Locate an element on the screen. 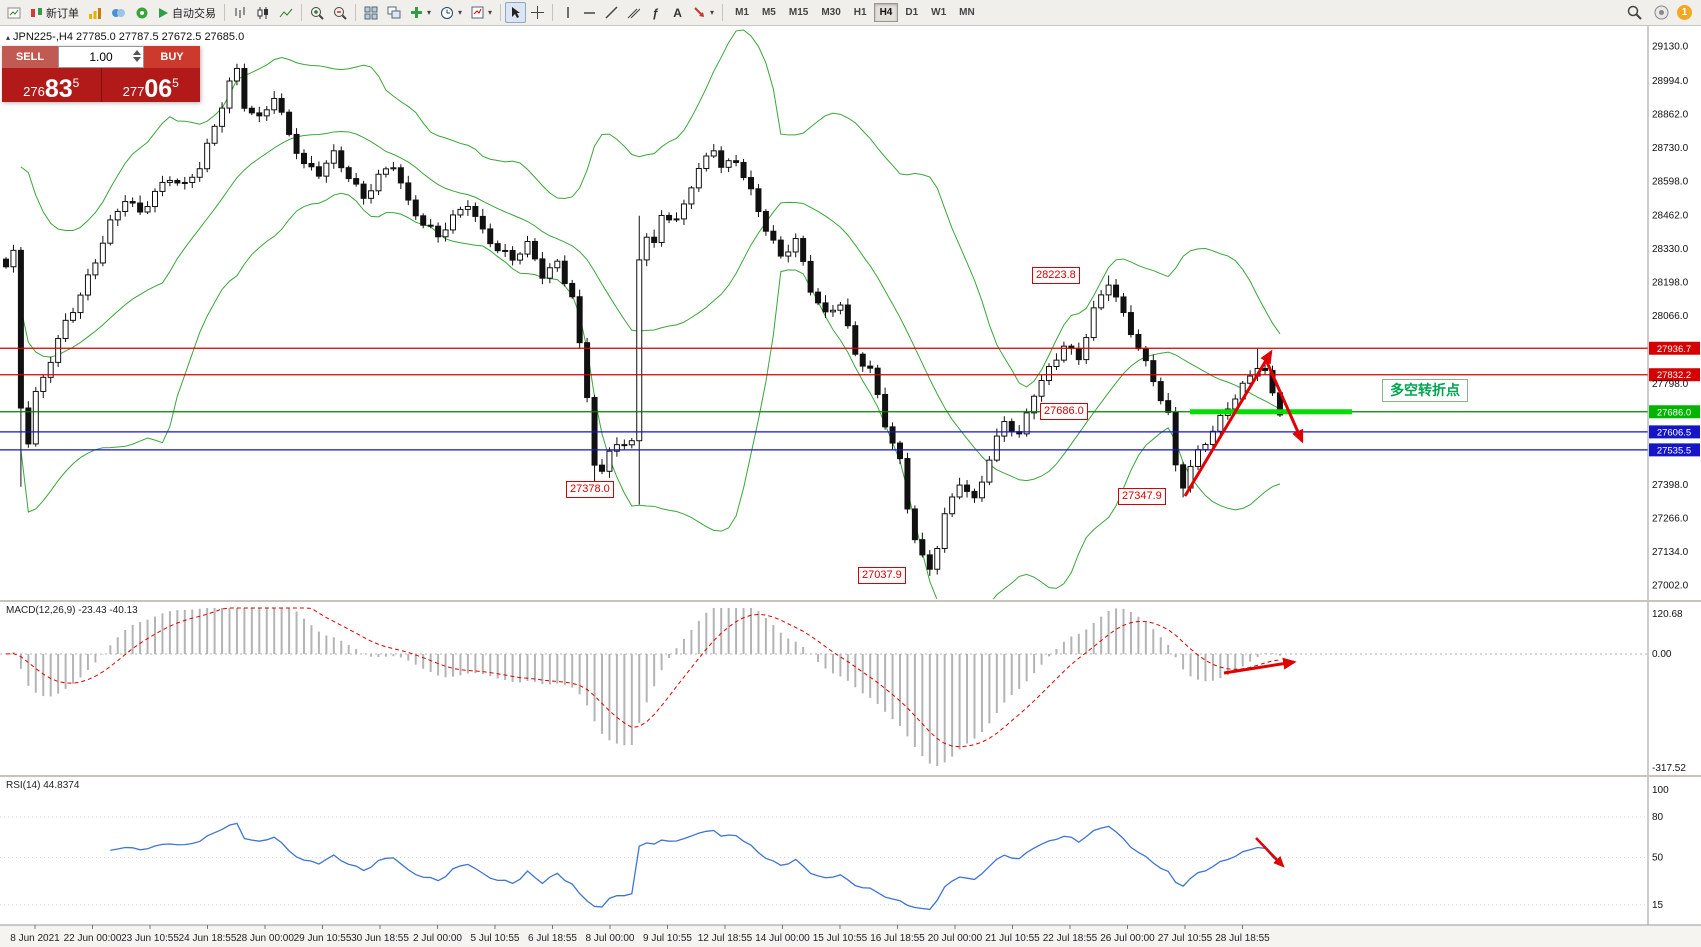 Image resolution: width=1701 pixels, height=947 pixels. timeframe-d1: D1 is located at coordinates (911, 12).